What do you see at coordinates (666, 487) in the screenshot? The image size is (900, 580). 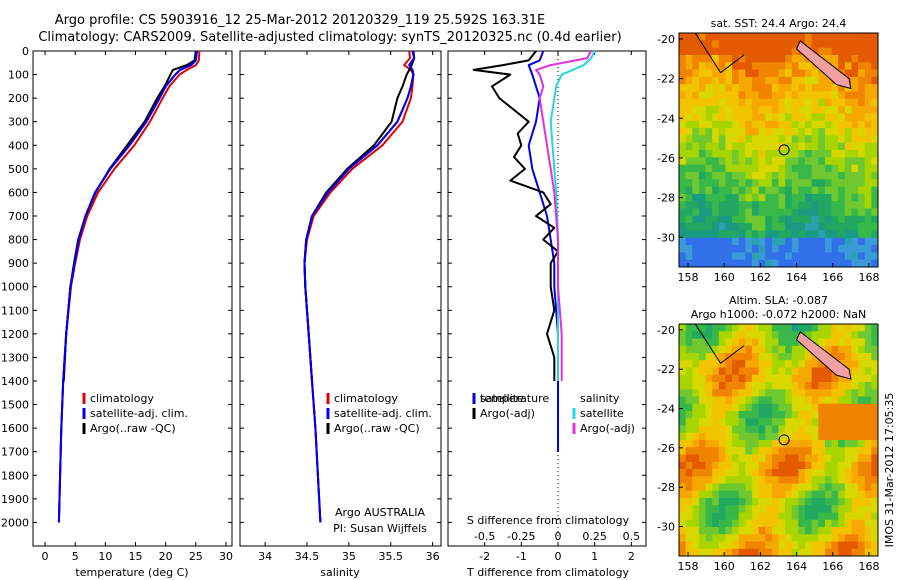 I see `map-y-tick-label: -28` at bounding box center [666, 487].